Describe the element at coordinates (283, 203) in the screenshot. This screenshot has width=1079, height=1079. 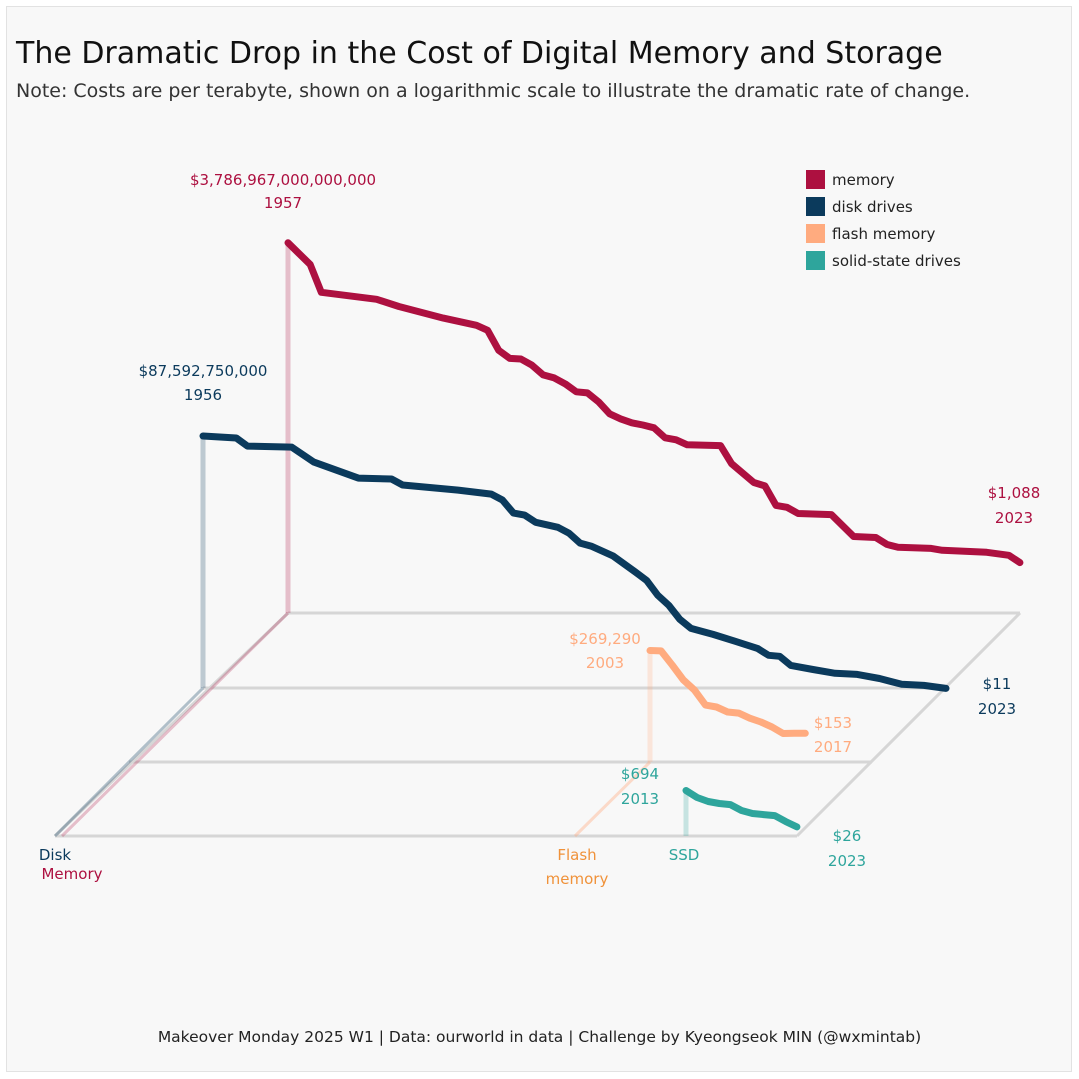
I see `start-year-label: 1957` at that location.